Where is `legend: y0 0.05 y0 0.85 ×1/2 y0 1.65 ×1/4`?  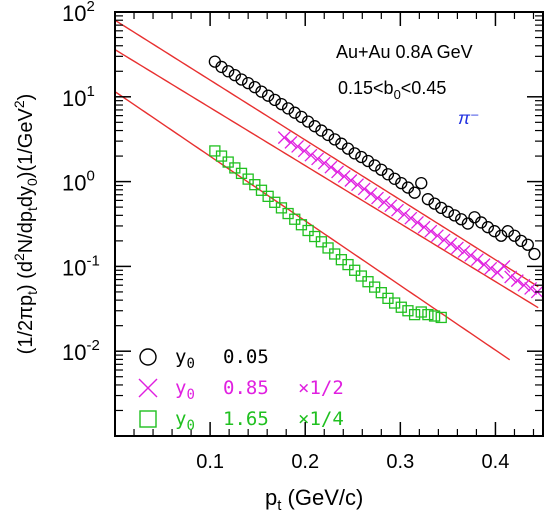
legend: y0 0.05 y0 0.85 ×1/2 y0 1.65 ×1/4 is located at coordinates (241, 390).